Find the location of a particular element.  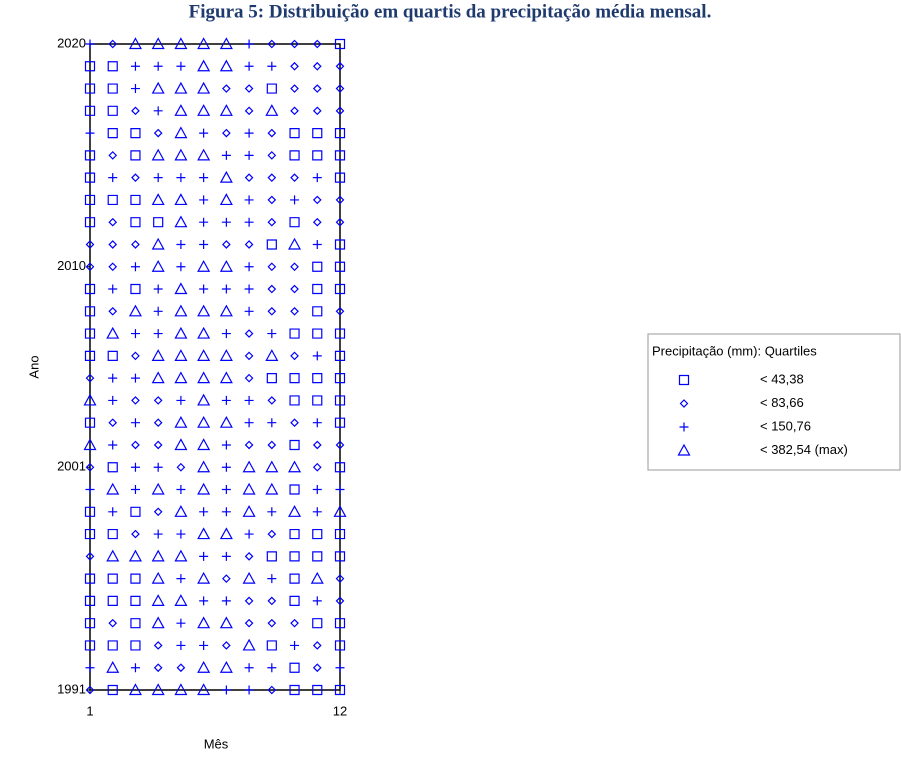

legend-marker is located at coordinates (684, 427).